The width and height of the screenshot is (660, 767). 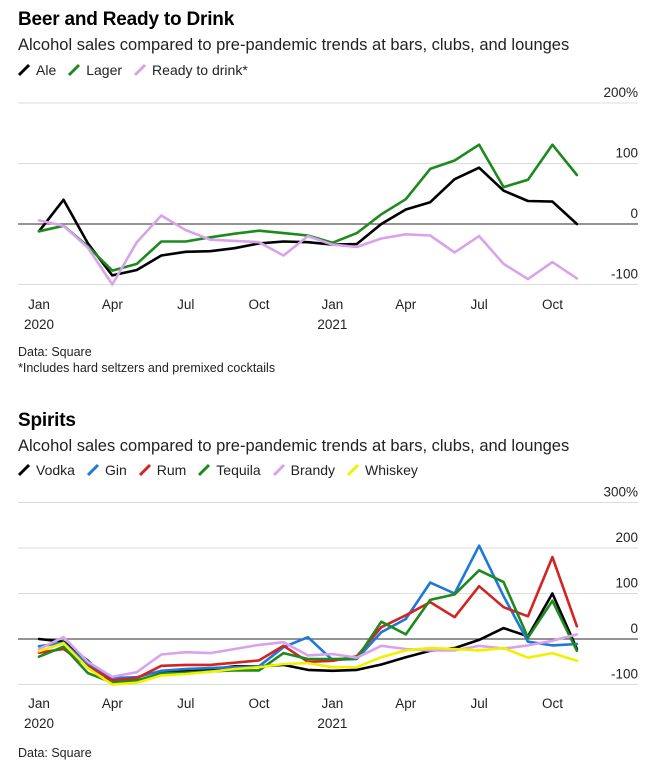 I want to click on legend-label-rum: Rum, so click(x=171, y=470).